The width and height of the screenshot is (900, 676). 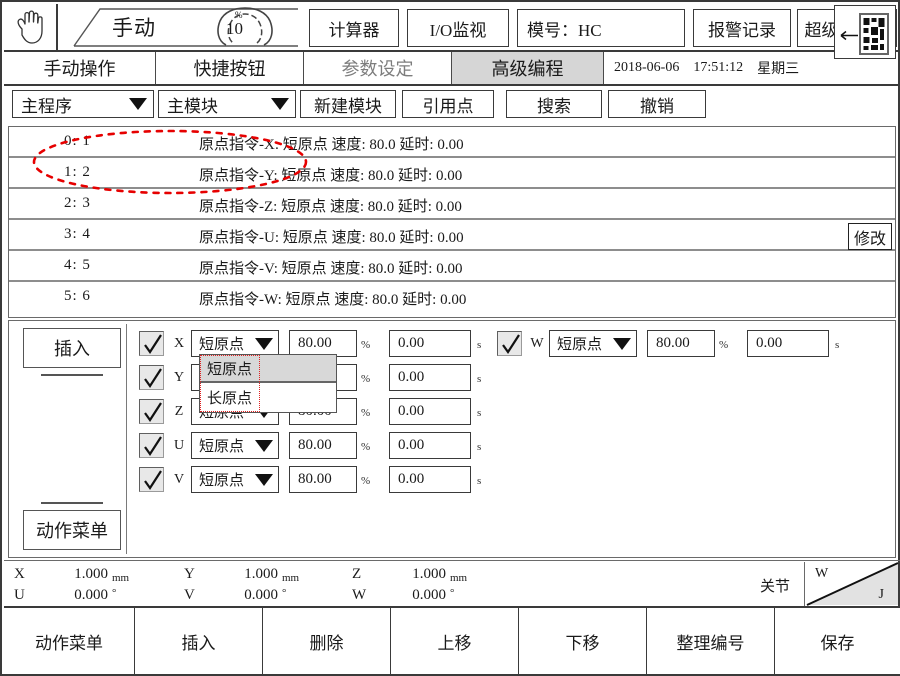 What do you see at coordinates (327, 641) in the screenshot?
I see `delete-button: 删除` at bounding box center [327, 641].